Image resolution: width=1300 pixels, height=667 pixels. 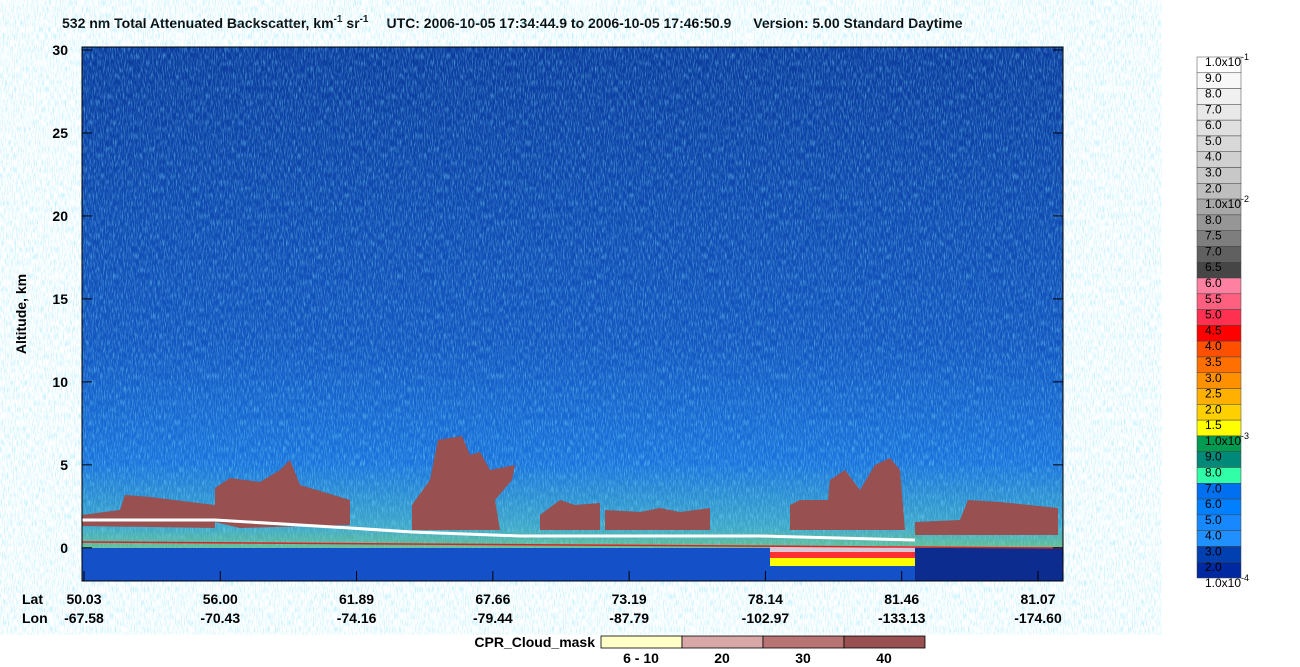 I want to click on y-tick-label: 20, so click(x=60, y=216).